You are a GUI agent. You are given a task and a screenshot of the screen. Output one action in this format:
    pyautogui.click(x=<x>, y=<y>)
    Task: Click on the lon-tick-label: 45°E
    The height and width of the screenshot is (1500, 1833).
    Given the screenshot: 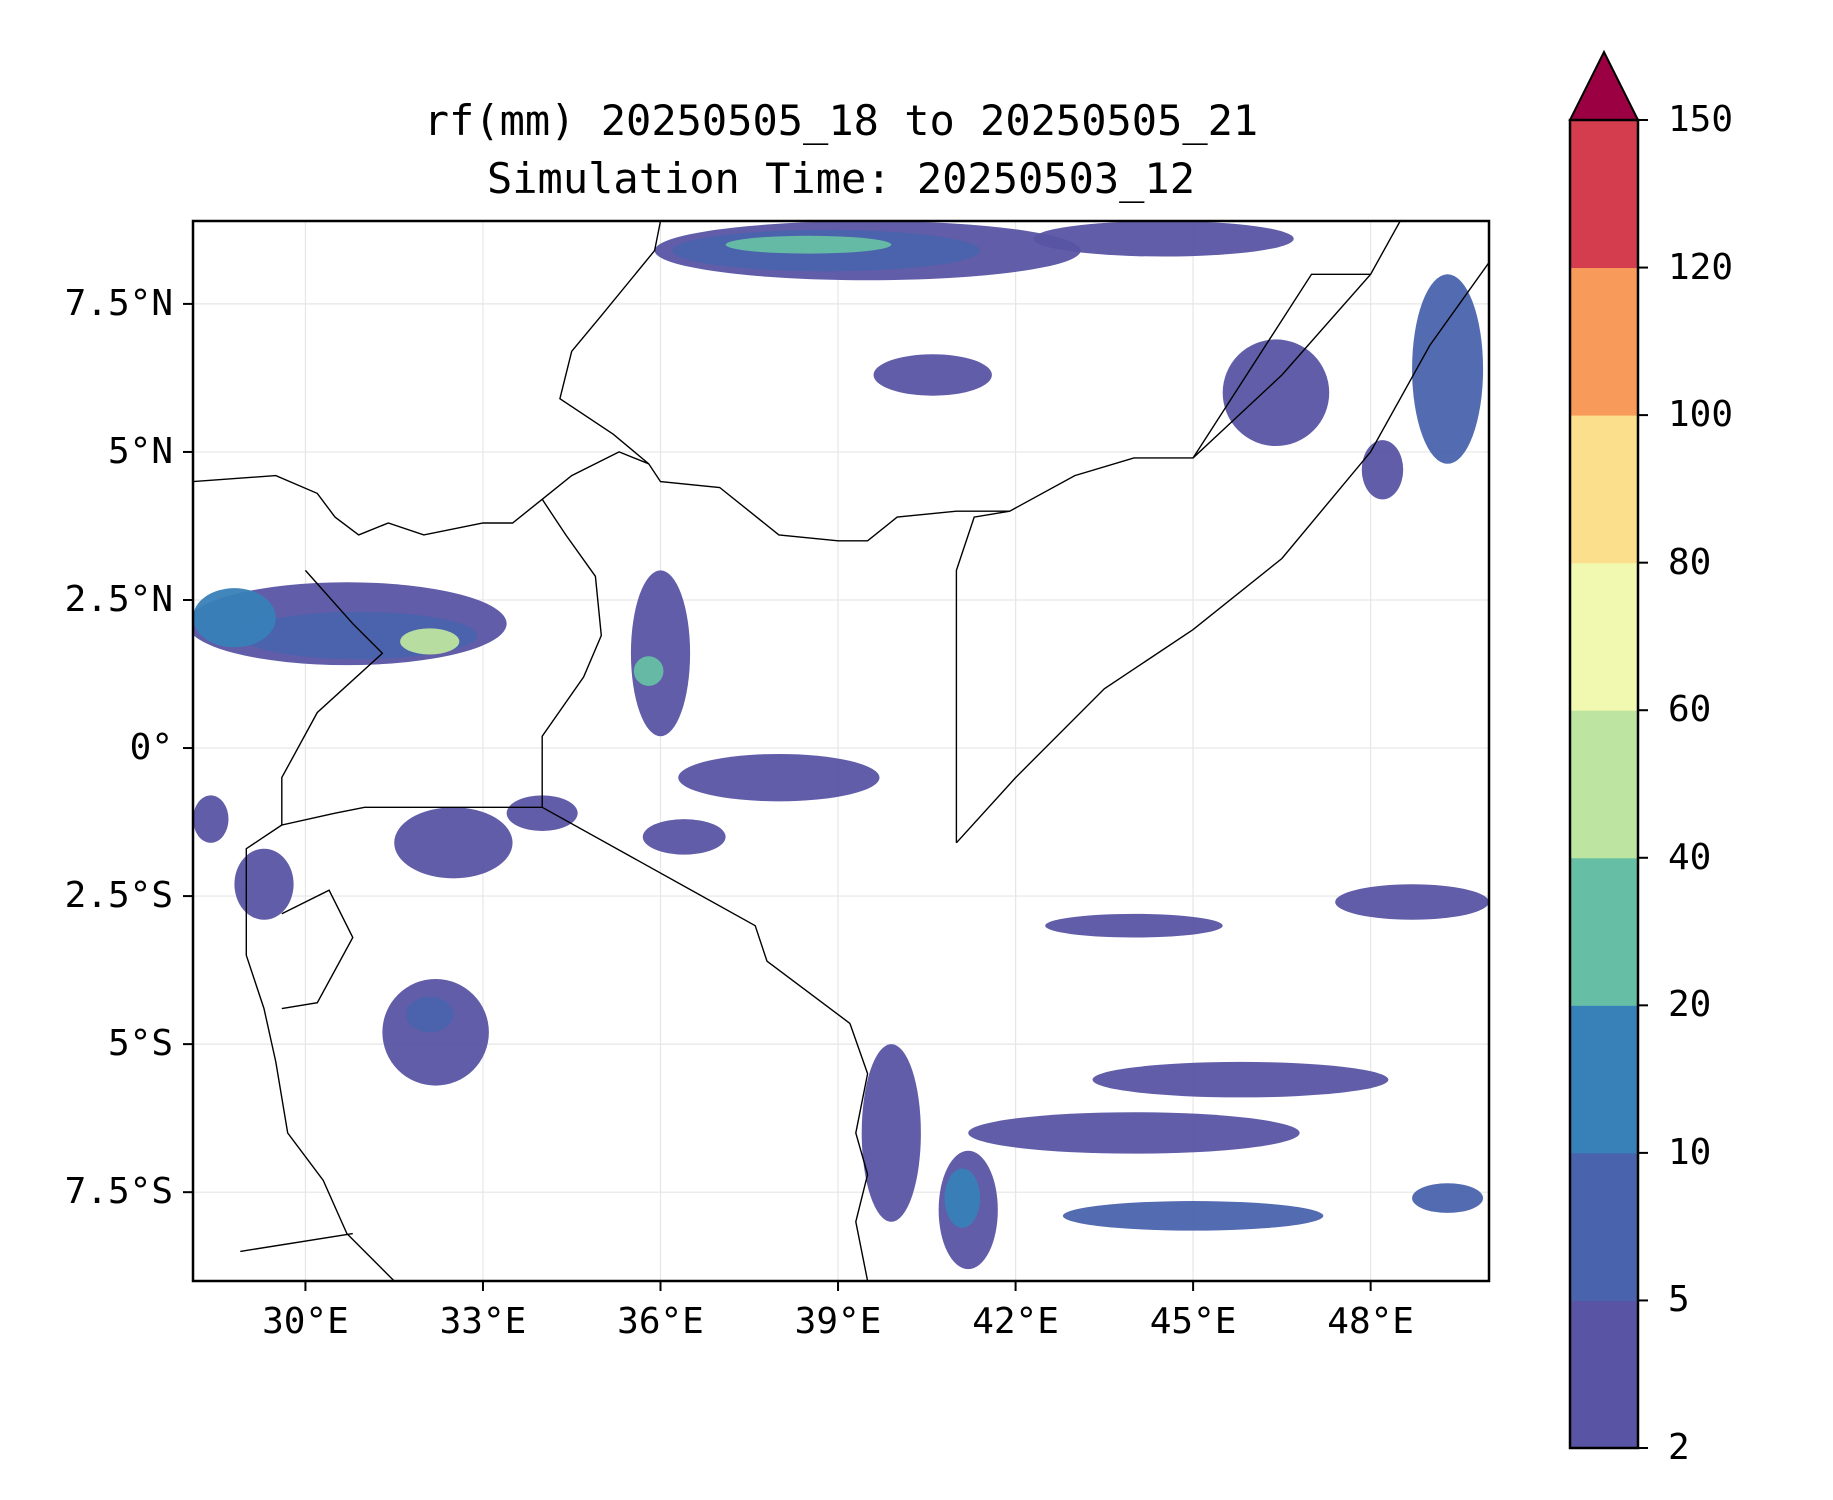 What is the action you would take?
    pyautogui.click(x=1193, y=1321)
    